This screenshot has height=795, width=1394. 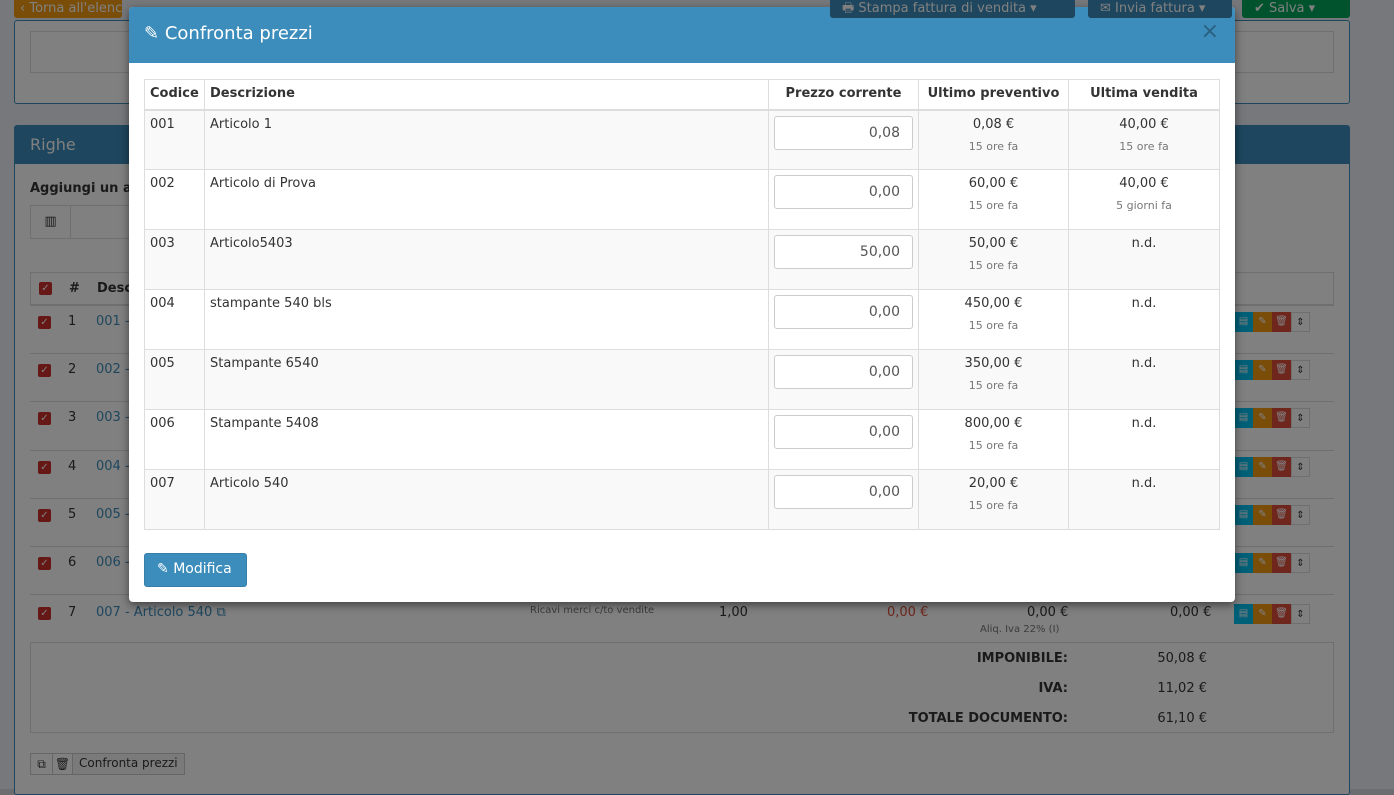 I want to click on row-link: 001 -, so click(x=113, y=321).